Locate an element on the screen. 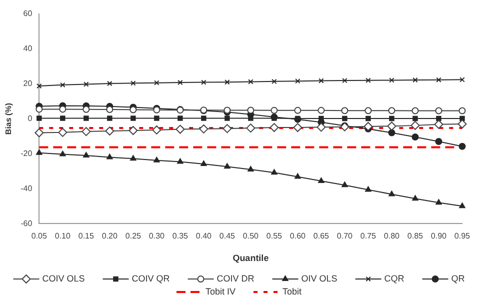 This screenshot has height=300, width=478. x-tick-label: 0.25 is located at coordinates (133, 236).